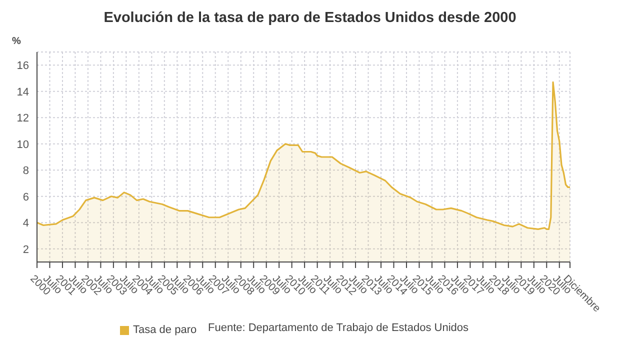 This screenshot has height=350, width=620. What do you see at coordinates (310, 18) in the screenshot?
I see `chart-title: Evolución de la tasa de paro de Estados Unidos desde 2000` at bounding box center [310, 18].